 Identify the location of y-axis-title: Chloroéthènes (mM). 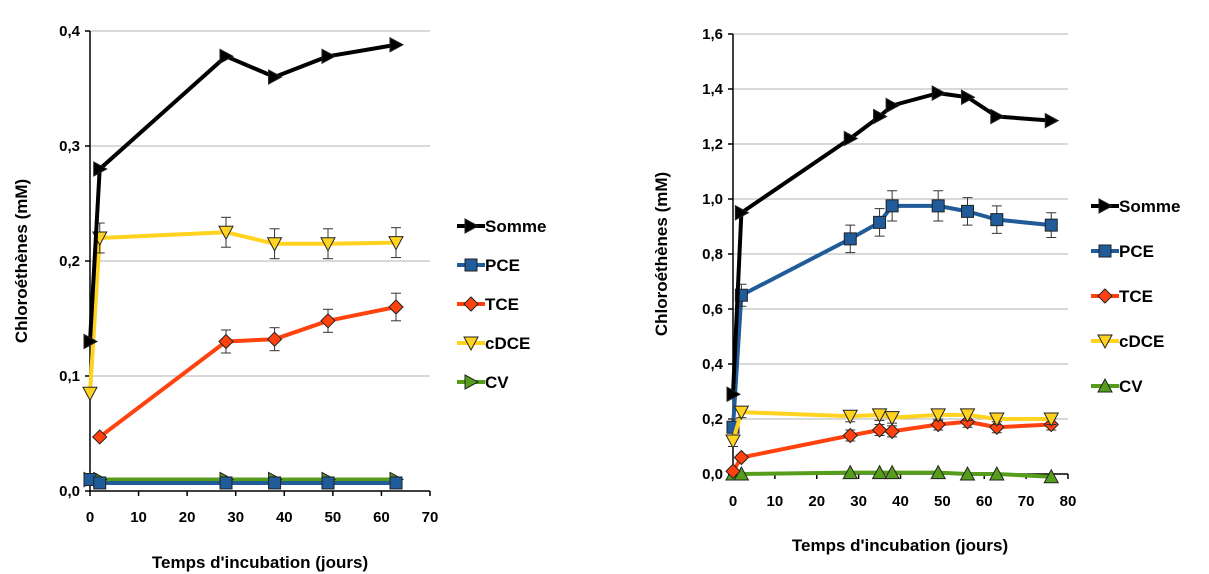
(21, 261).